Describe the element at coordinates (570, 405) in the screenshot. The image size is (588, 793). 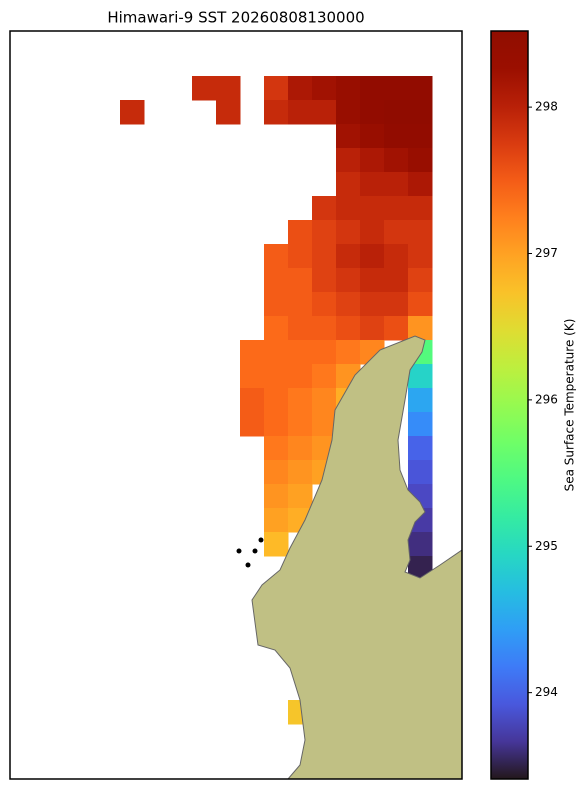
I see `colorbar-label: Sea Surface Temperature (K)` at that location.